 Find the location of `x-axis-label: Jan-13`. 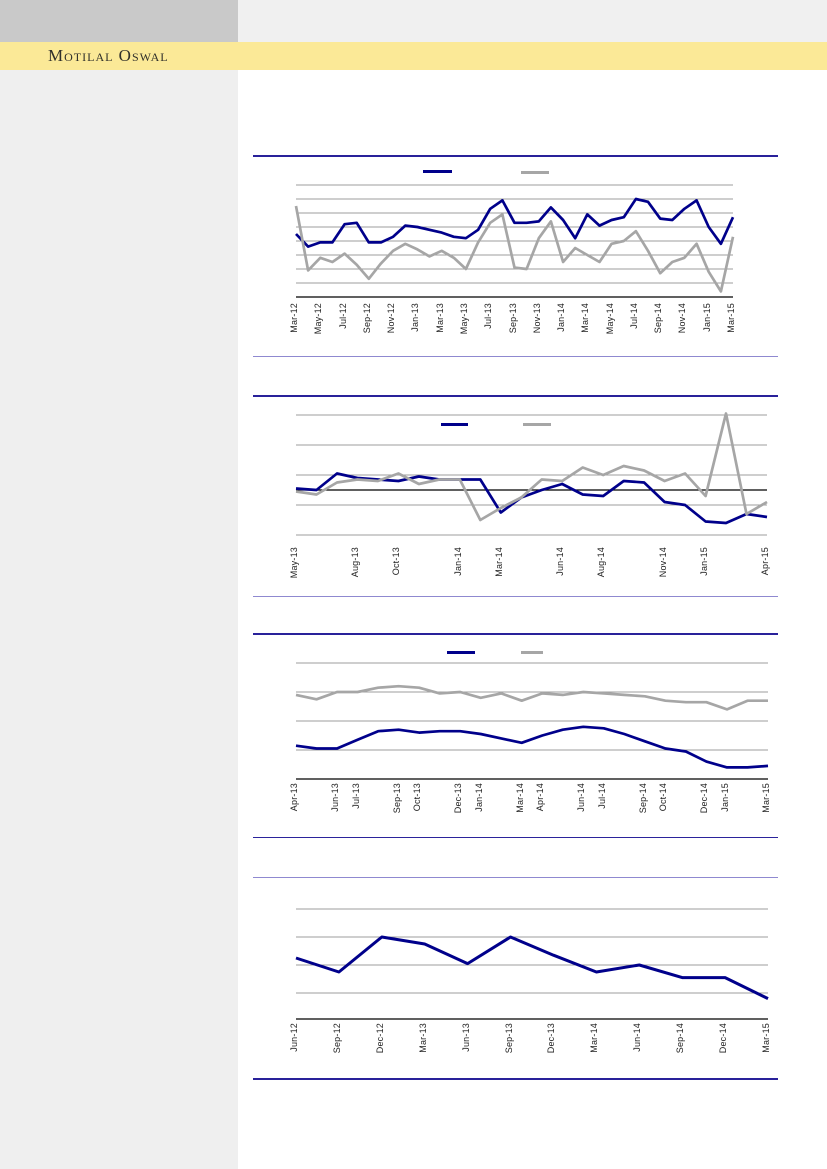

x-axis-label: Jan-13 is located at coordinates (415, 317).